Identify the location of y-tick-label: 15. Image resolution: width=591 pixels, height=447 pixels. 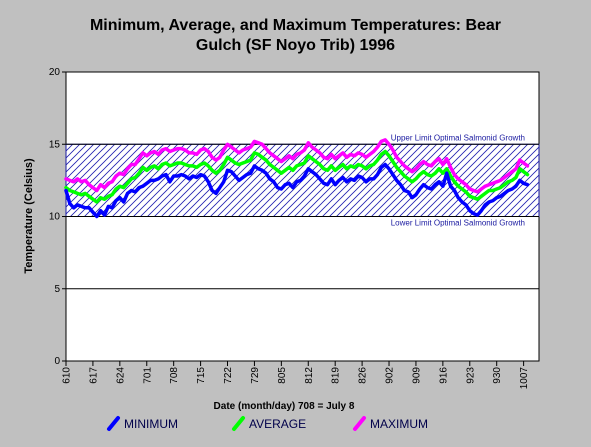
(55, 144).